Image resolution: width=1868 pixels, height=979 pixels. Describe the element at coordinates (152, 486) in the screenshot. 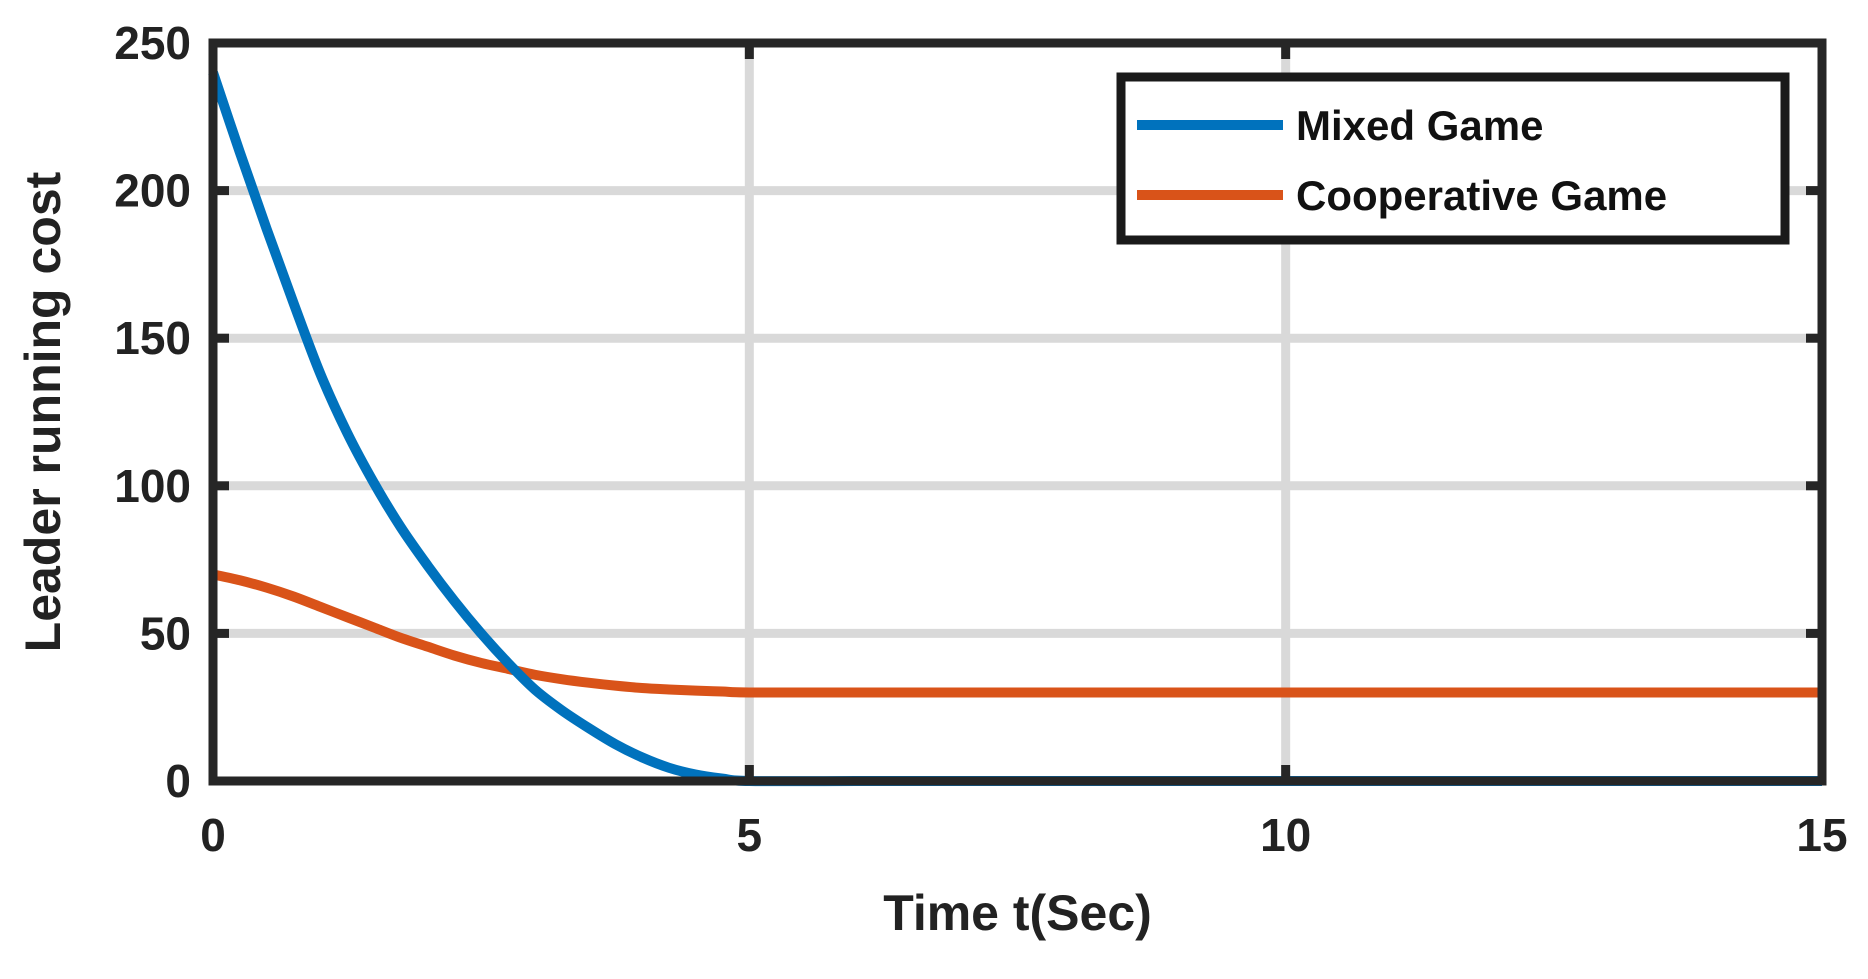

I see `y-tick-label: 100` at that location.